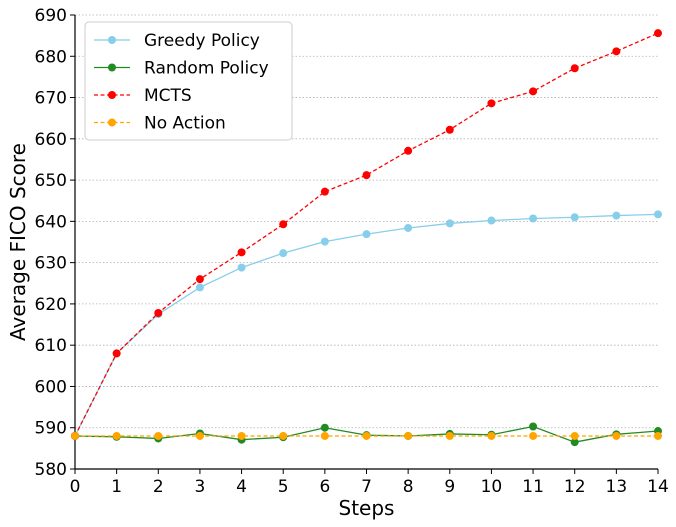 The image size is (676, 527). I want to click on legend-item: Greedy Policy, so click(177, 41).